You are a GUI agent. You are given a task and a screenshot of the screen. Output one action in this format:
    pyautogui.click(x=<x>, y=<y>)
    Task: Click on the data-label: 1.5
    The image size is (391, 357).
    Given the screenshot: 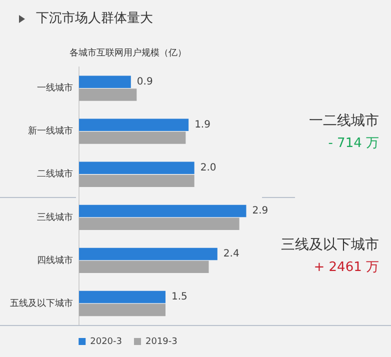 What is the action you would take?
    pyautogui.click(x=180, y=297)
    